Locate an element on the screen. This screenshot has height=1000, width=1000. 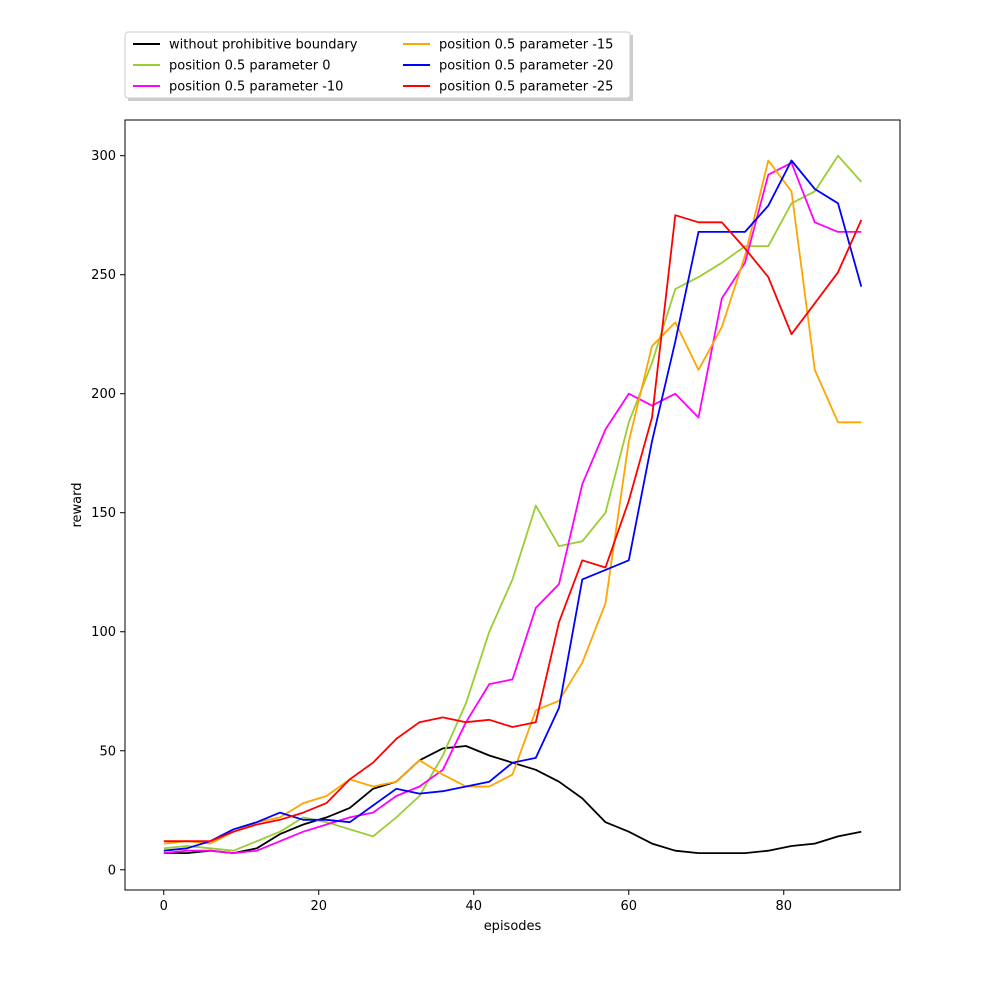
y-tick-label: 250 is located at coordinates (103, 275).